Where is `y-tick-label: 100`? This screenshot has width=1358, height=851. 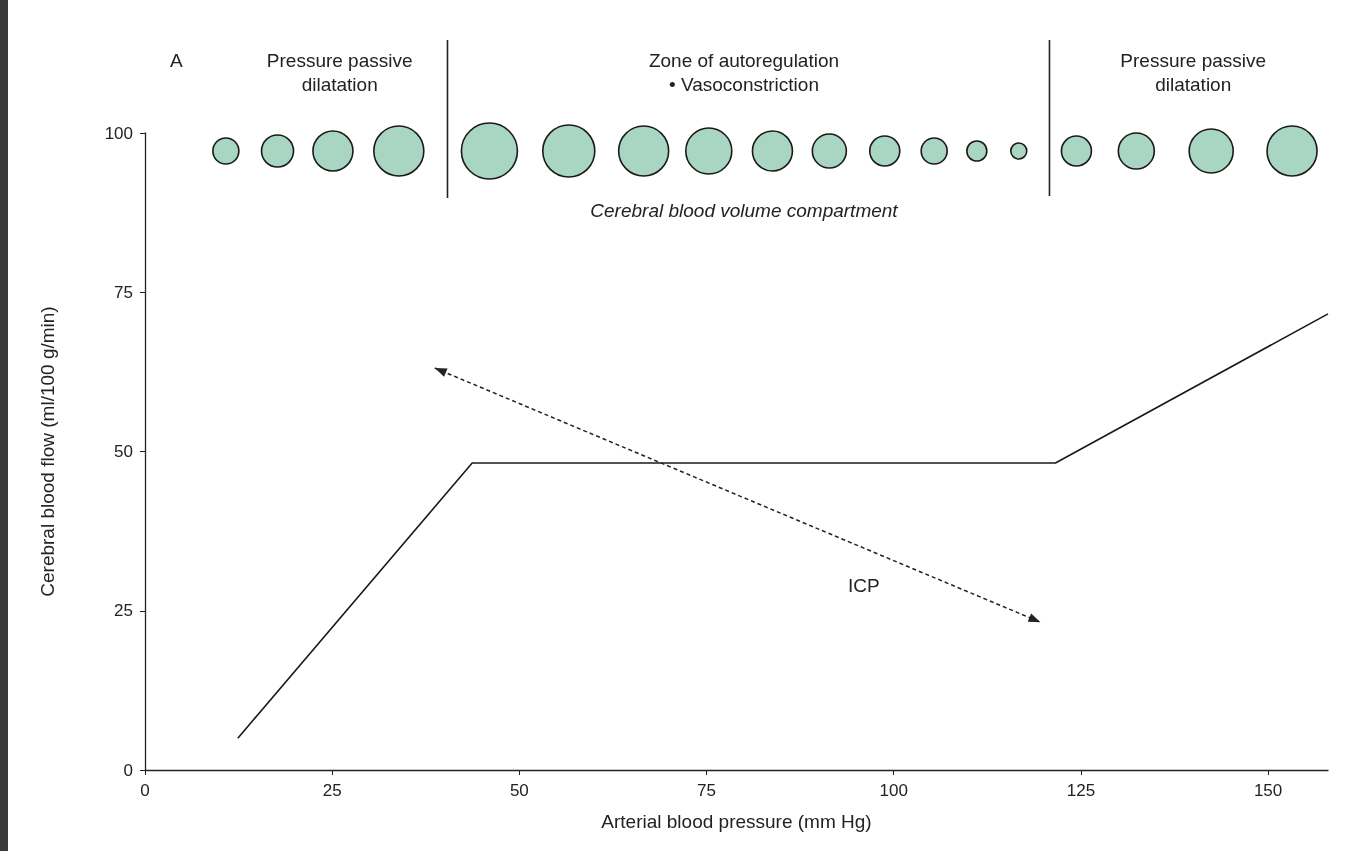 y-tick-label: 100 is located at coordinates (118, 133).